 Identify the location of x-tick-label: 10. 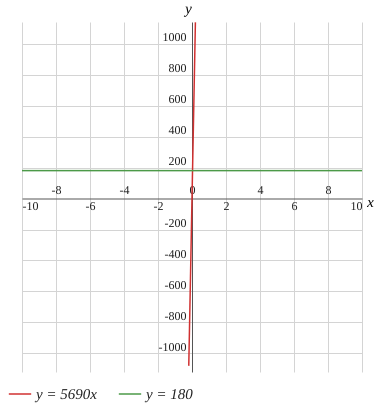
(356, 206).